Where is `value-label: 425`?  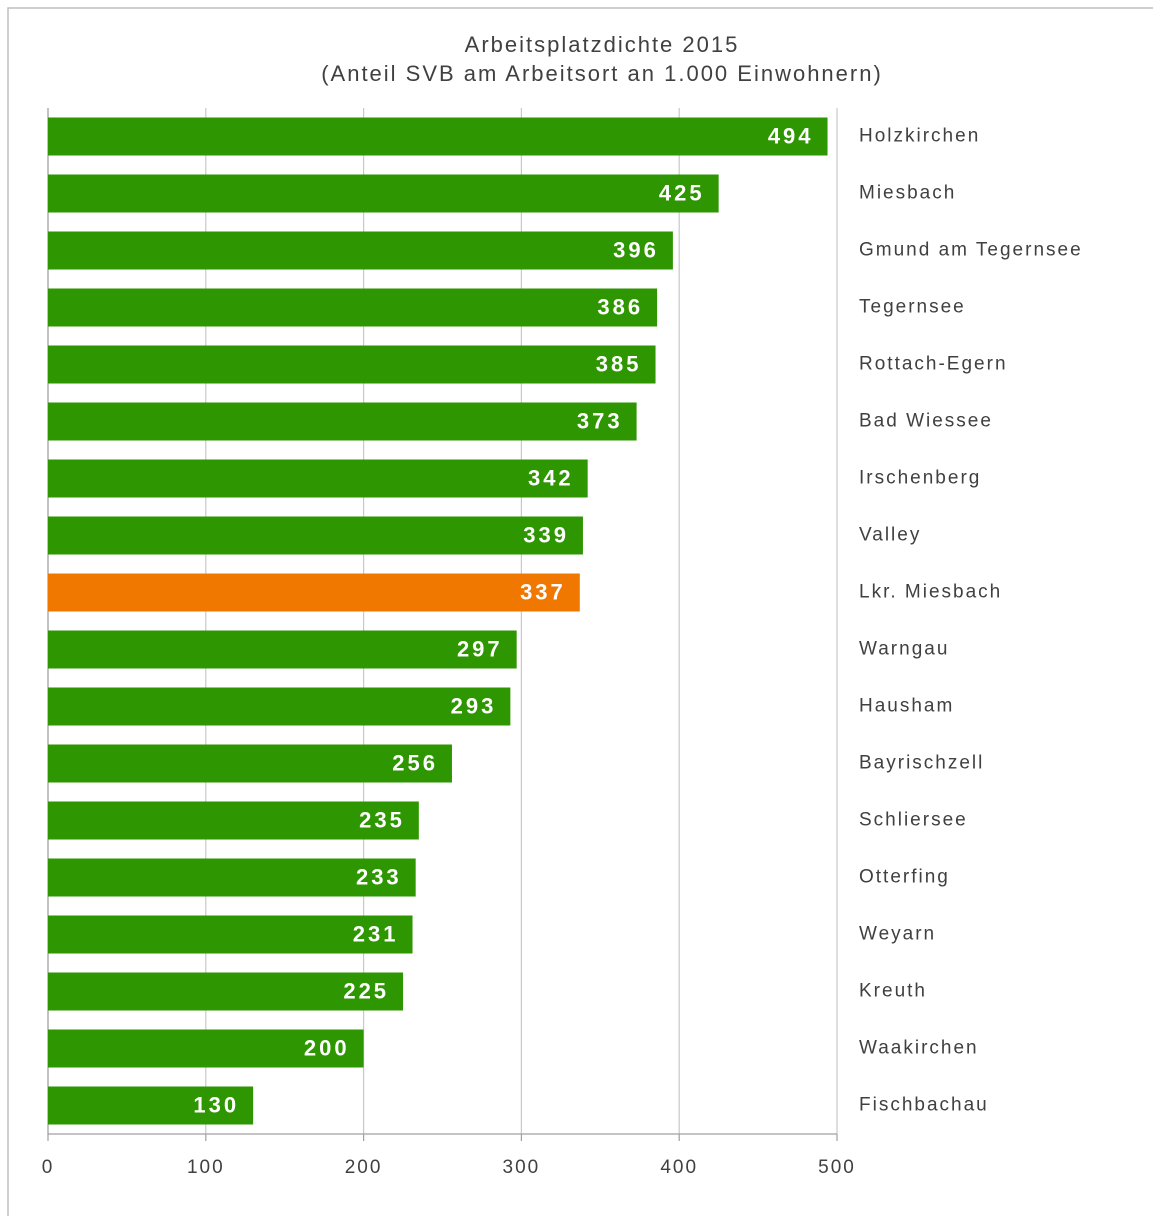
value-label: 425 is located at coordinates (682, 192).